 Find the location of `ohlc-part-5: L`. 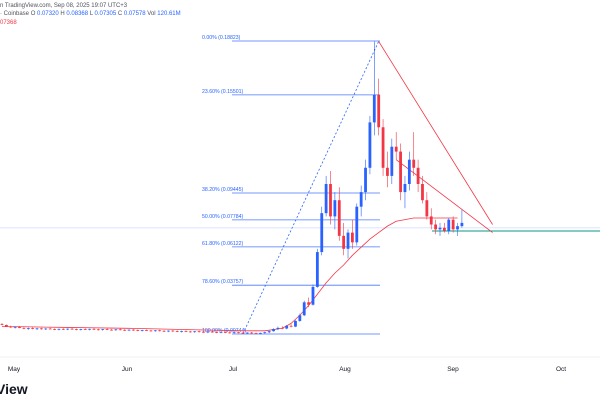

ohlc-part-5: L is located at coordinates (92, 14).